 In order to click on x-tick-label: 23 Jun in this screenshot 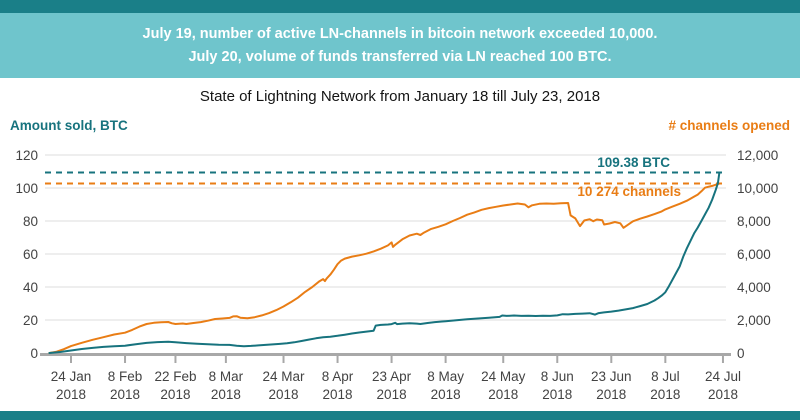, I will do `click(611, 376)`.